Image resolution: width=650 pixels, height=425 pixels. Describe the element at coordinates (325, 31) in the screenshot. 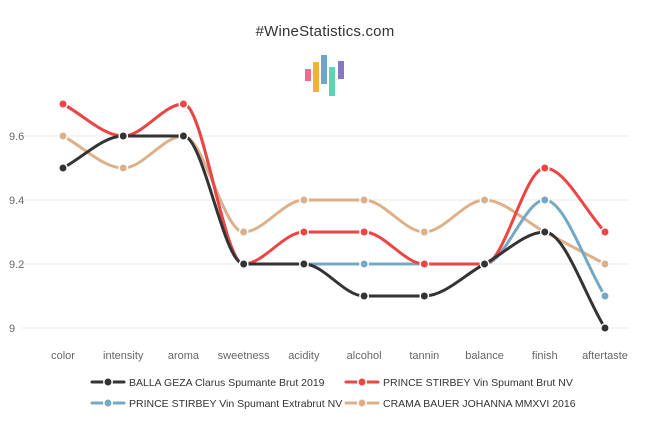

I see `site-title: #WineStatistics.com` at that location.